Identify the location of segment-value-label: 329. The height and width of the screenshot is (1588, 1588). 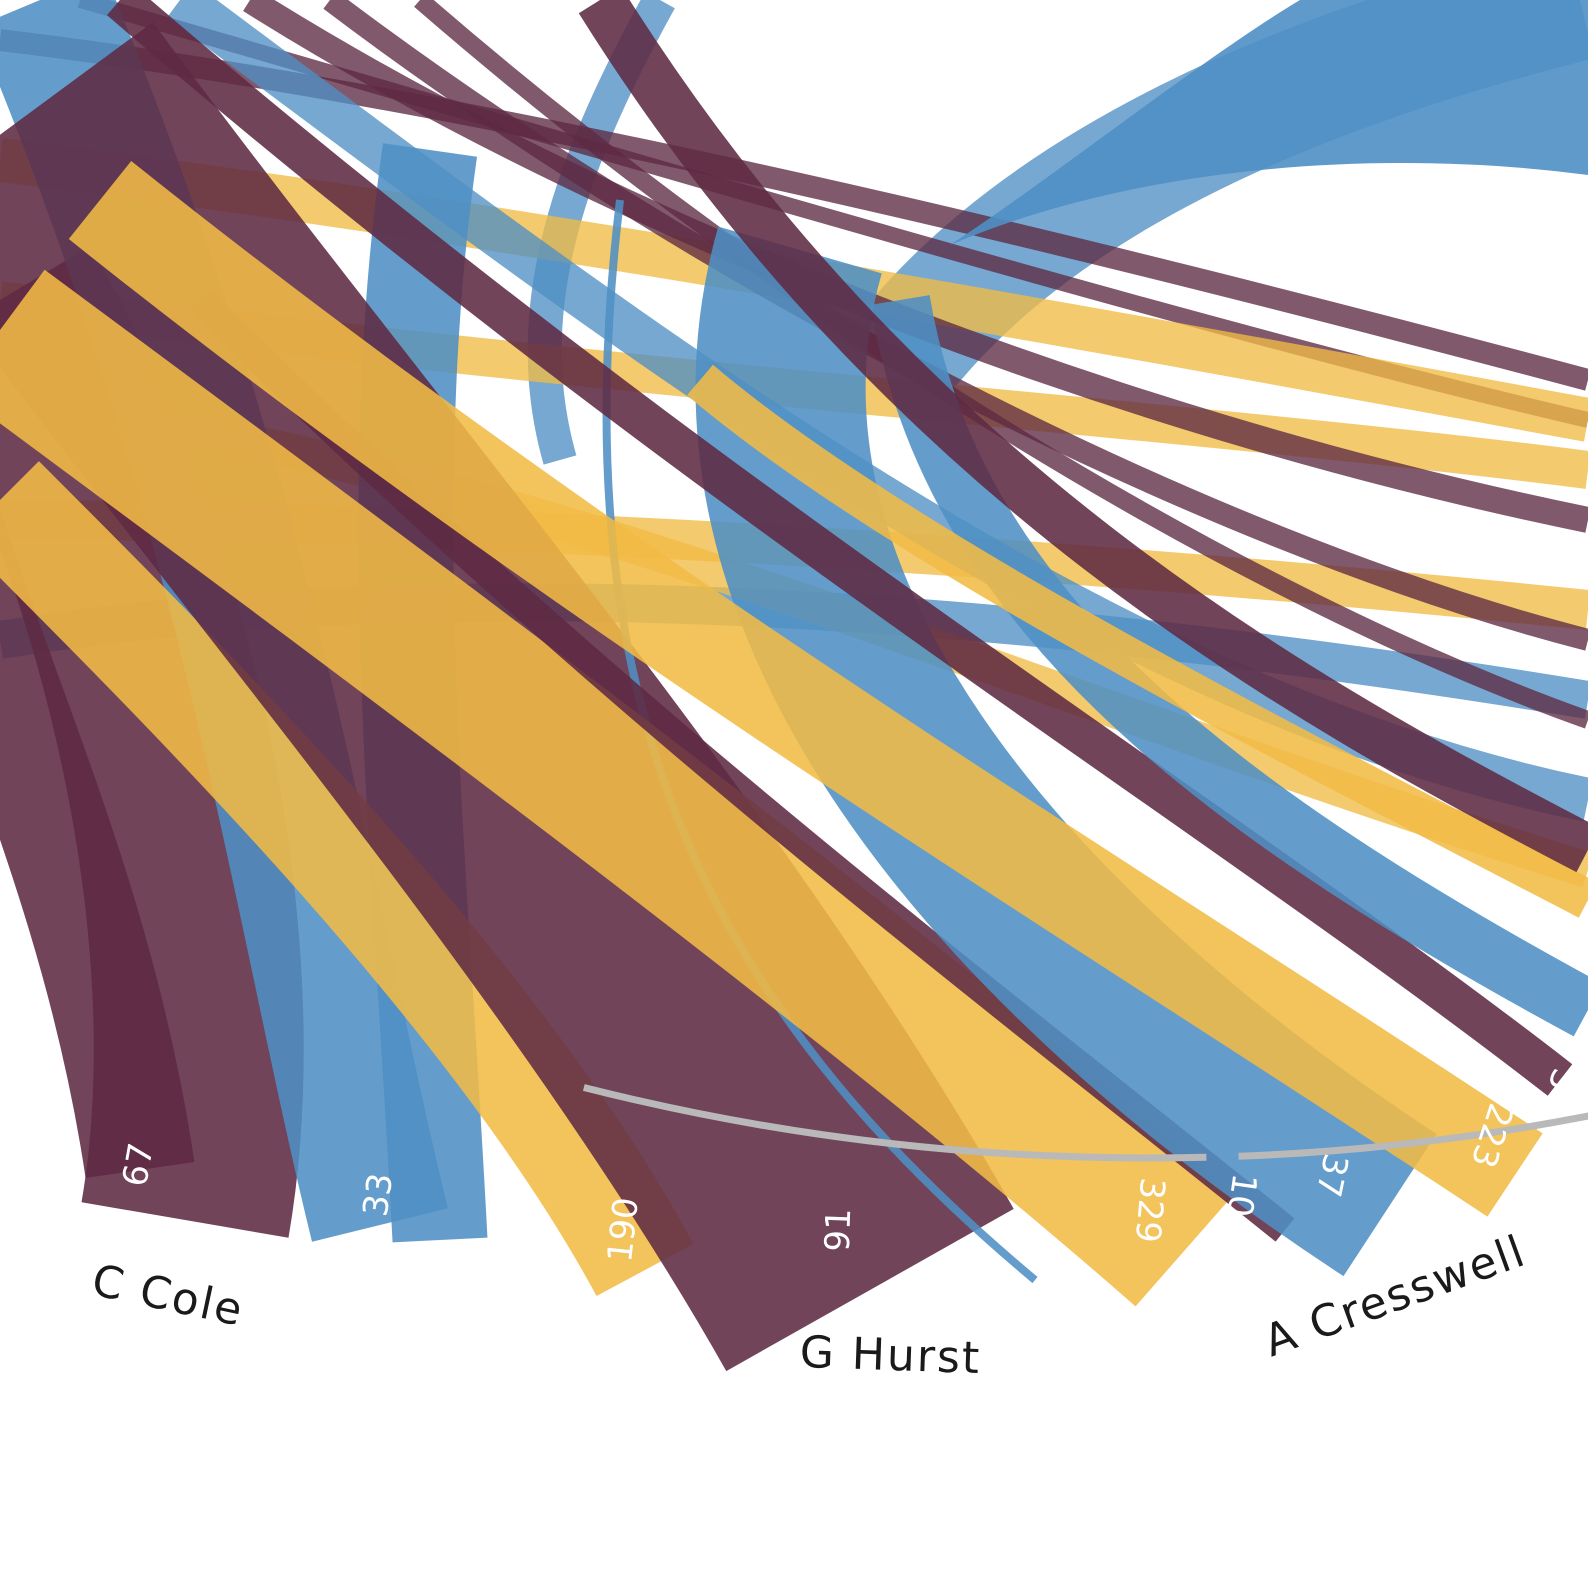
(1150, 1210).